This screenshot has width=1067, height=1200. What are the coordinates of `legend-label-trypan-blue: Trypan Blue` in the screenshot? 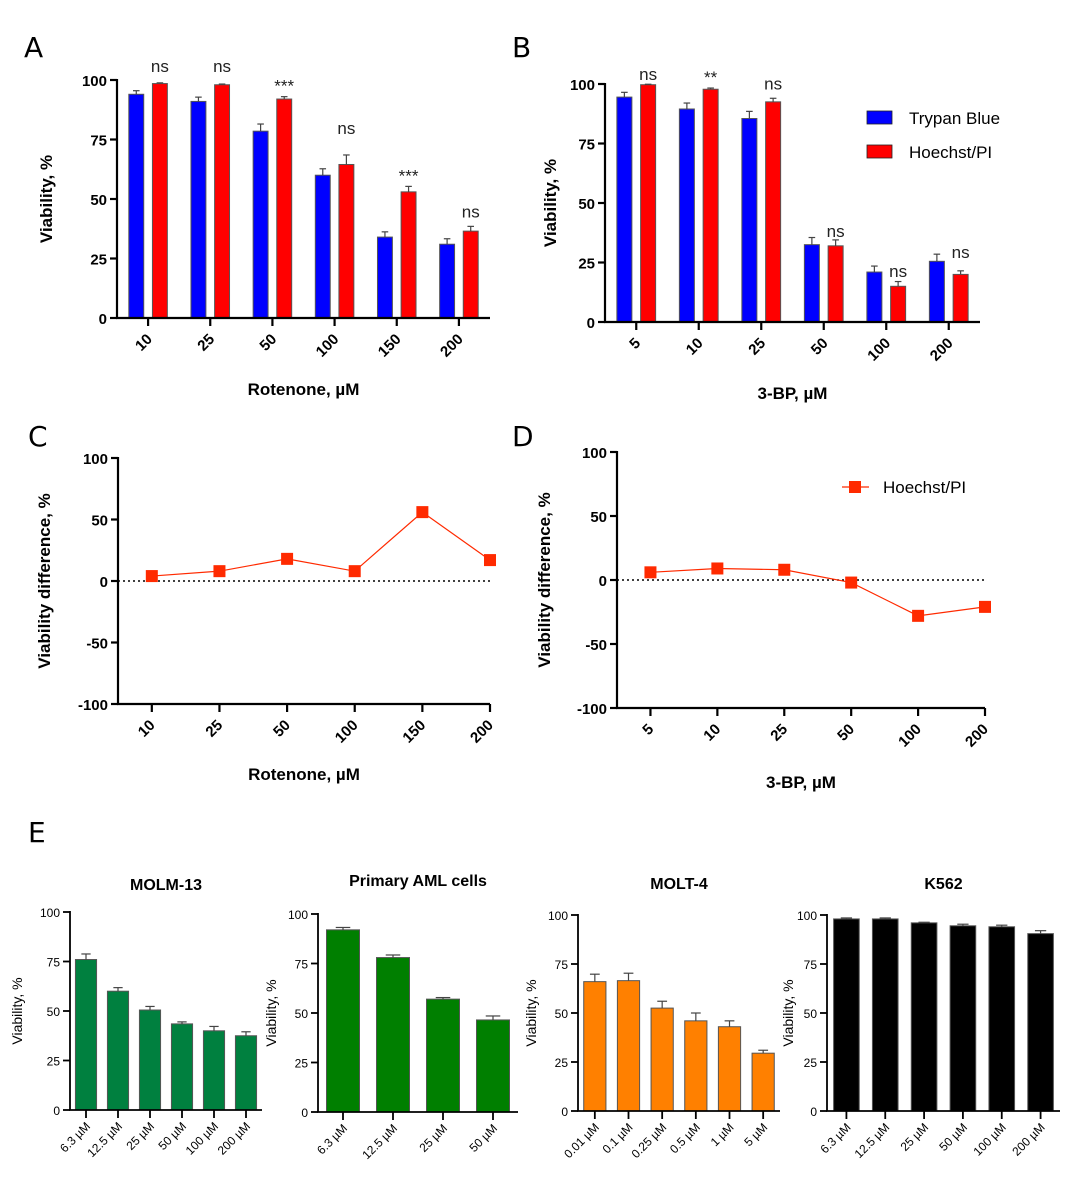 It's located at (954, 118).